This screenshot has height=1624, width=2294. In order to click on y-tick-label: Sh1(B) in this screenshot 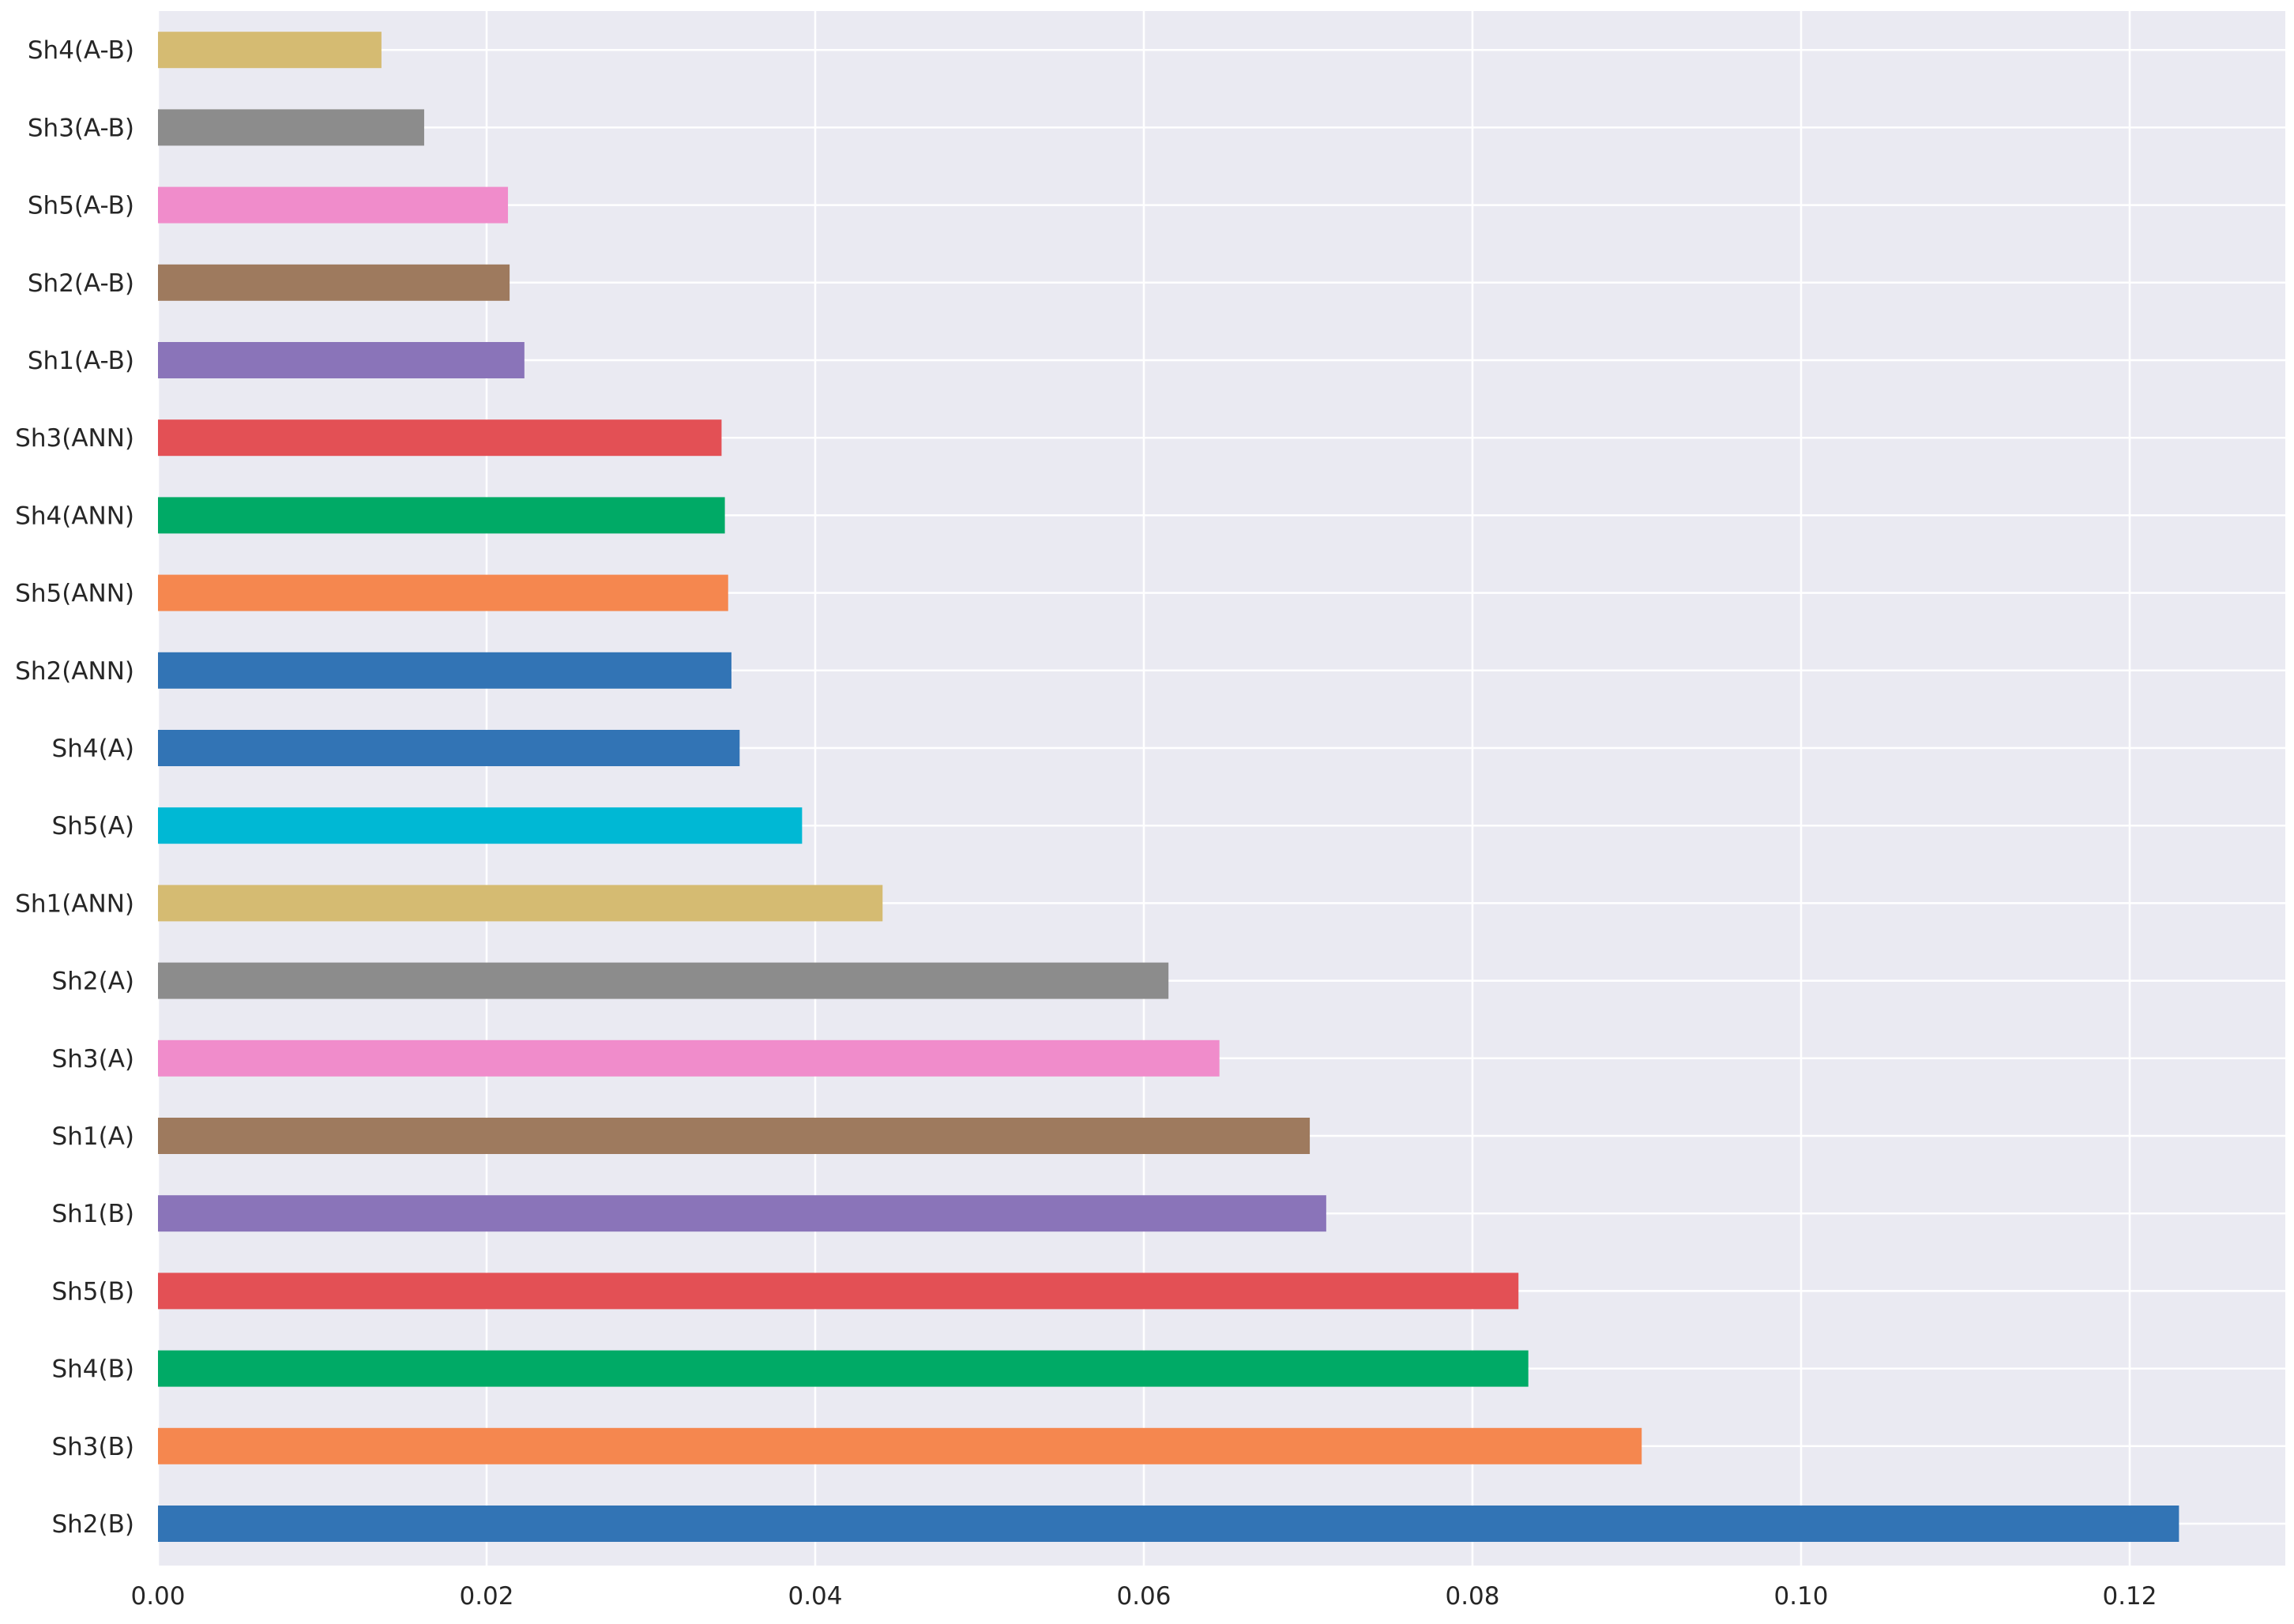, I will do `click(92, 1214)`.